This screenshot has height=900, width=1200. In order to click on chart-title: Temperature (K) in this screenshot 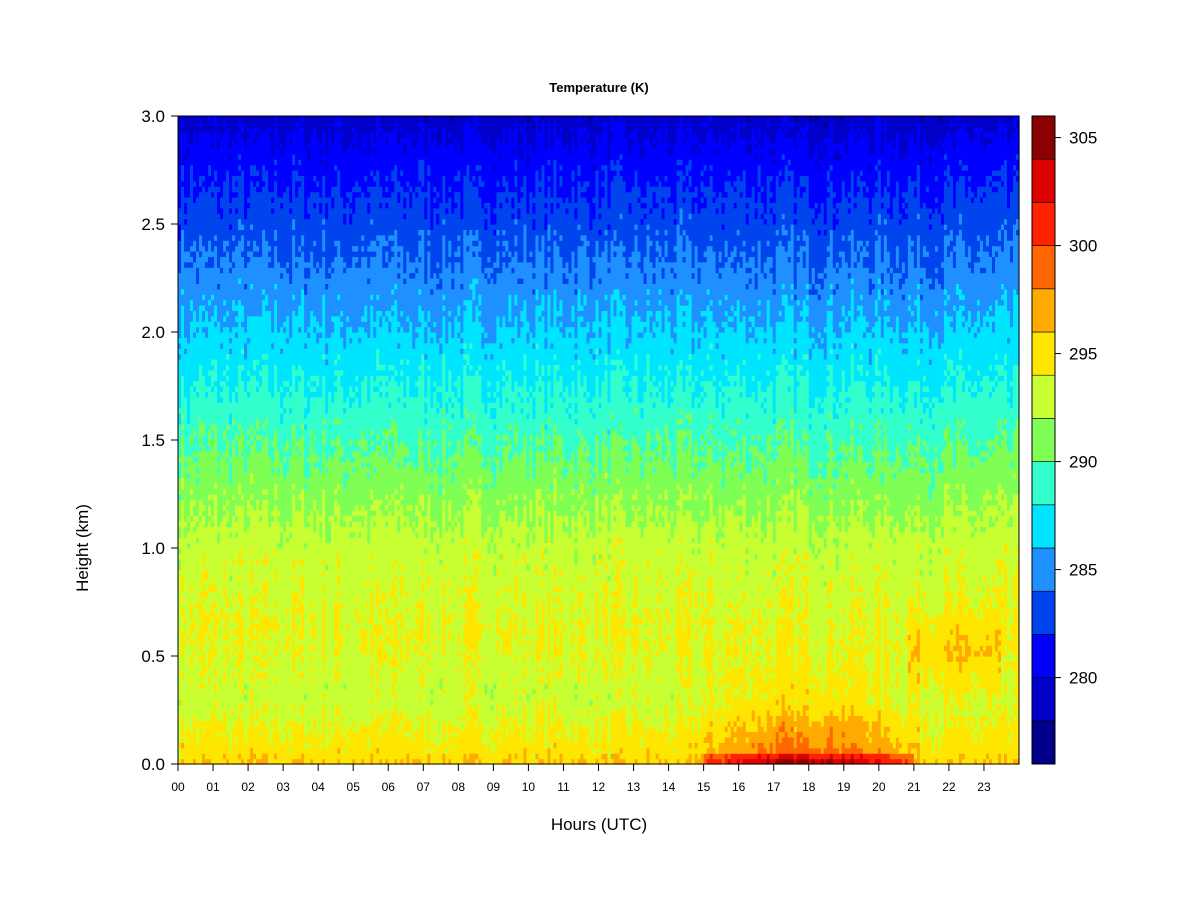, I will do `click(598, 87)`.